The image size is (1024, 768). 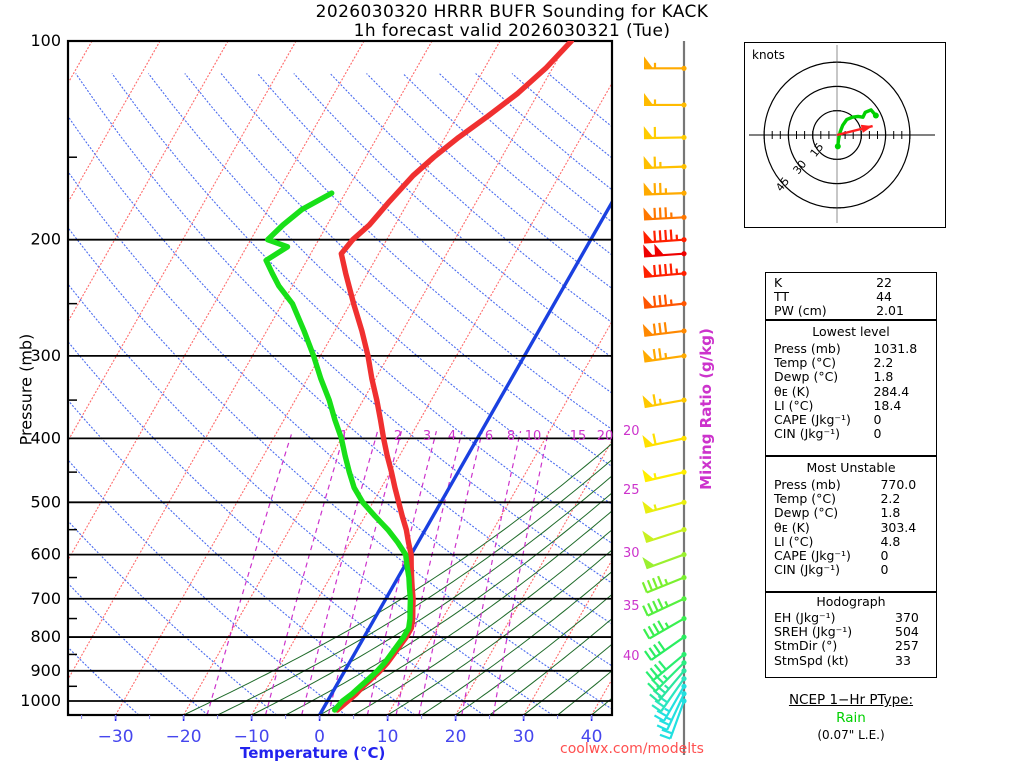 What do you see at coordinates (631, 431) in the screenshot?
I see `mixing-right-tick-label: 20` at bounding box center [631, 431].